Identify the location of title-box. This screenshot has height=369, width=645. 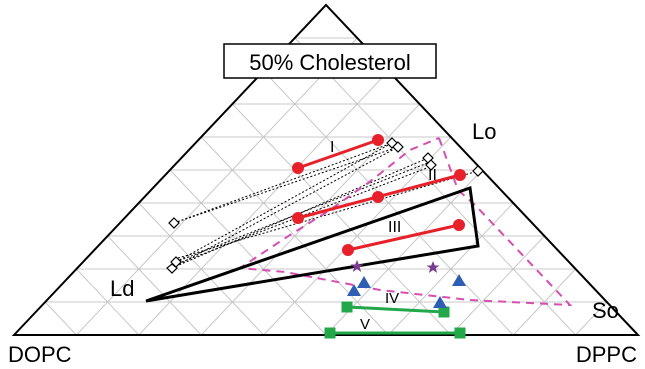
(330, 61).